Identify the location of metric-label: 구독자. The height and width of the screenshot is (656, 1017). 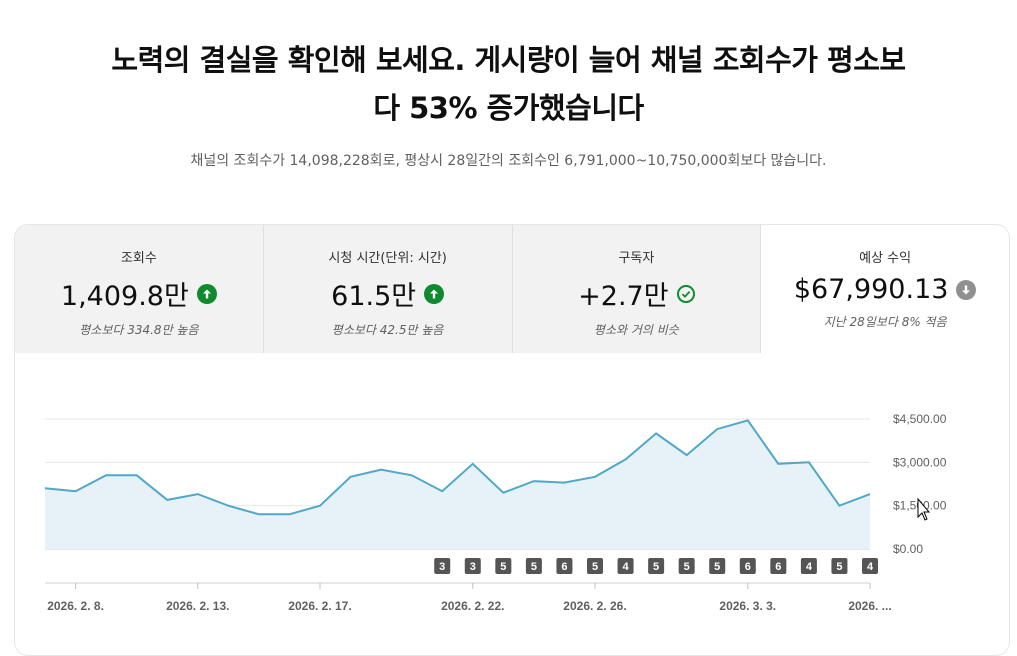
(637, 256).